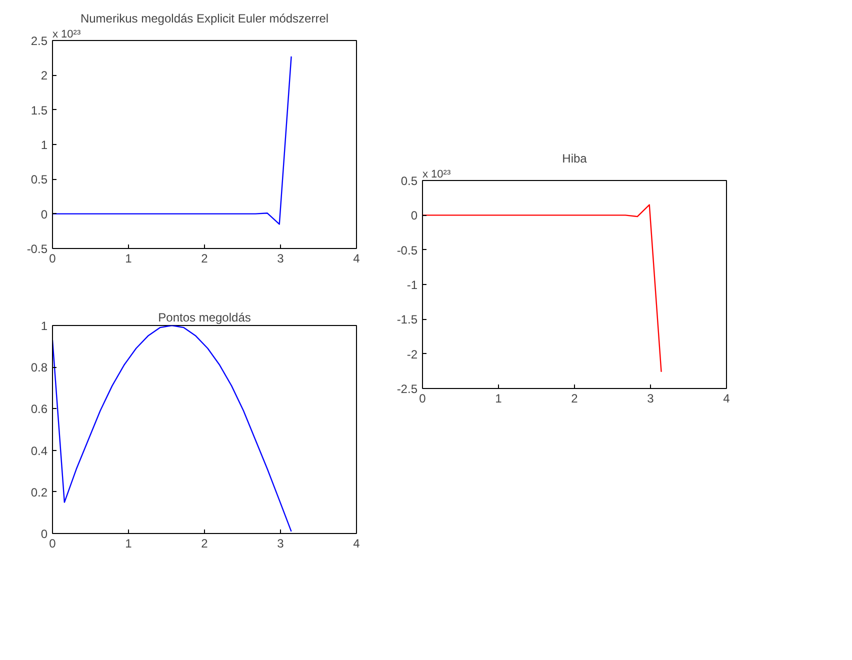  What do you see at coordinates (39, 409) in the screenshot?
I see `y-tick-label: 0.6` at bounding box center [39, 409].